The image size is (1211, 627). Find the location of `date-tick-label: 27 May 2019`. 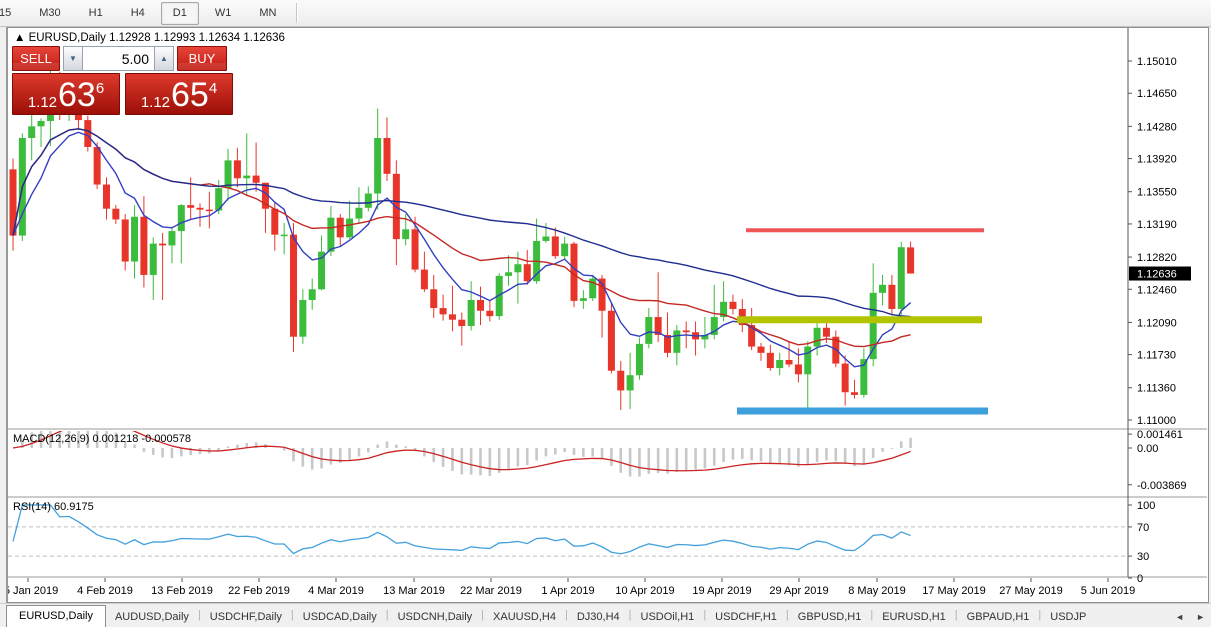

date-tick-label: 27 May 2019 is located at coordinates (1031, 591).